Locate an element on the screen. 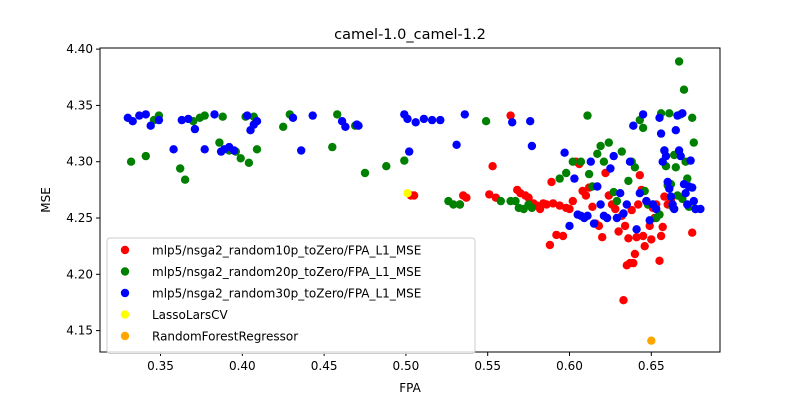 This screenshot has width=800, height=404. y-tick-label: 4.15 is located at coordinates (79, 331).